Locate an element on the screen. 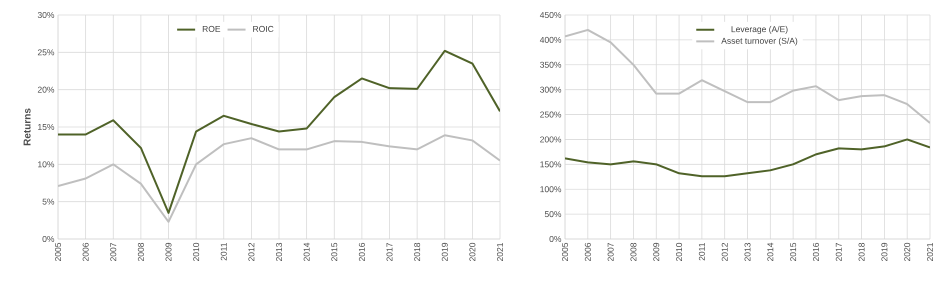 This screenshot has width=951, height=290. legend-label: Asset turnover (S/A) is located at coordinates (759, 42).